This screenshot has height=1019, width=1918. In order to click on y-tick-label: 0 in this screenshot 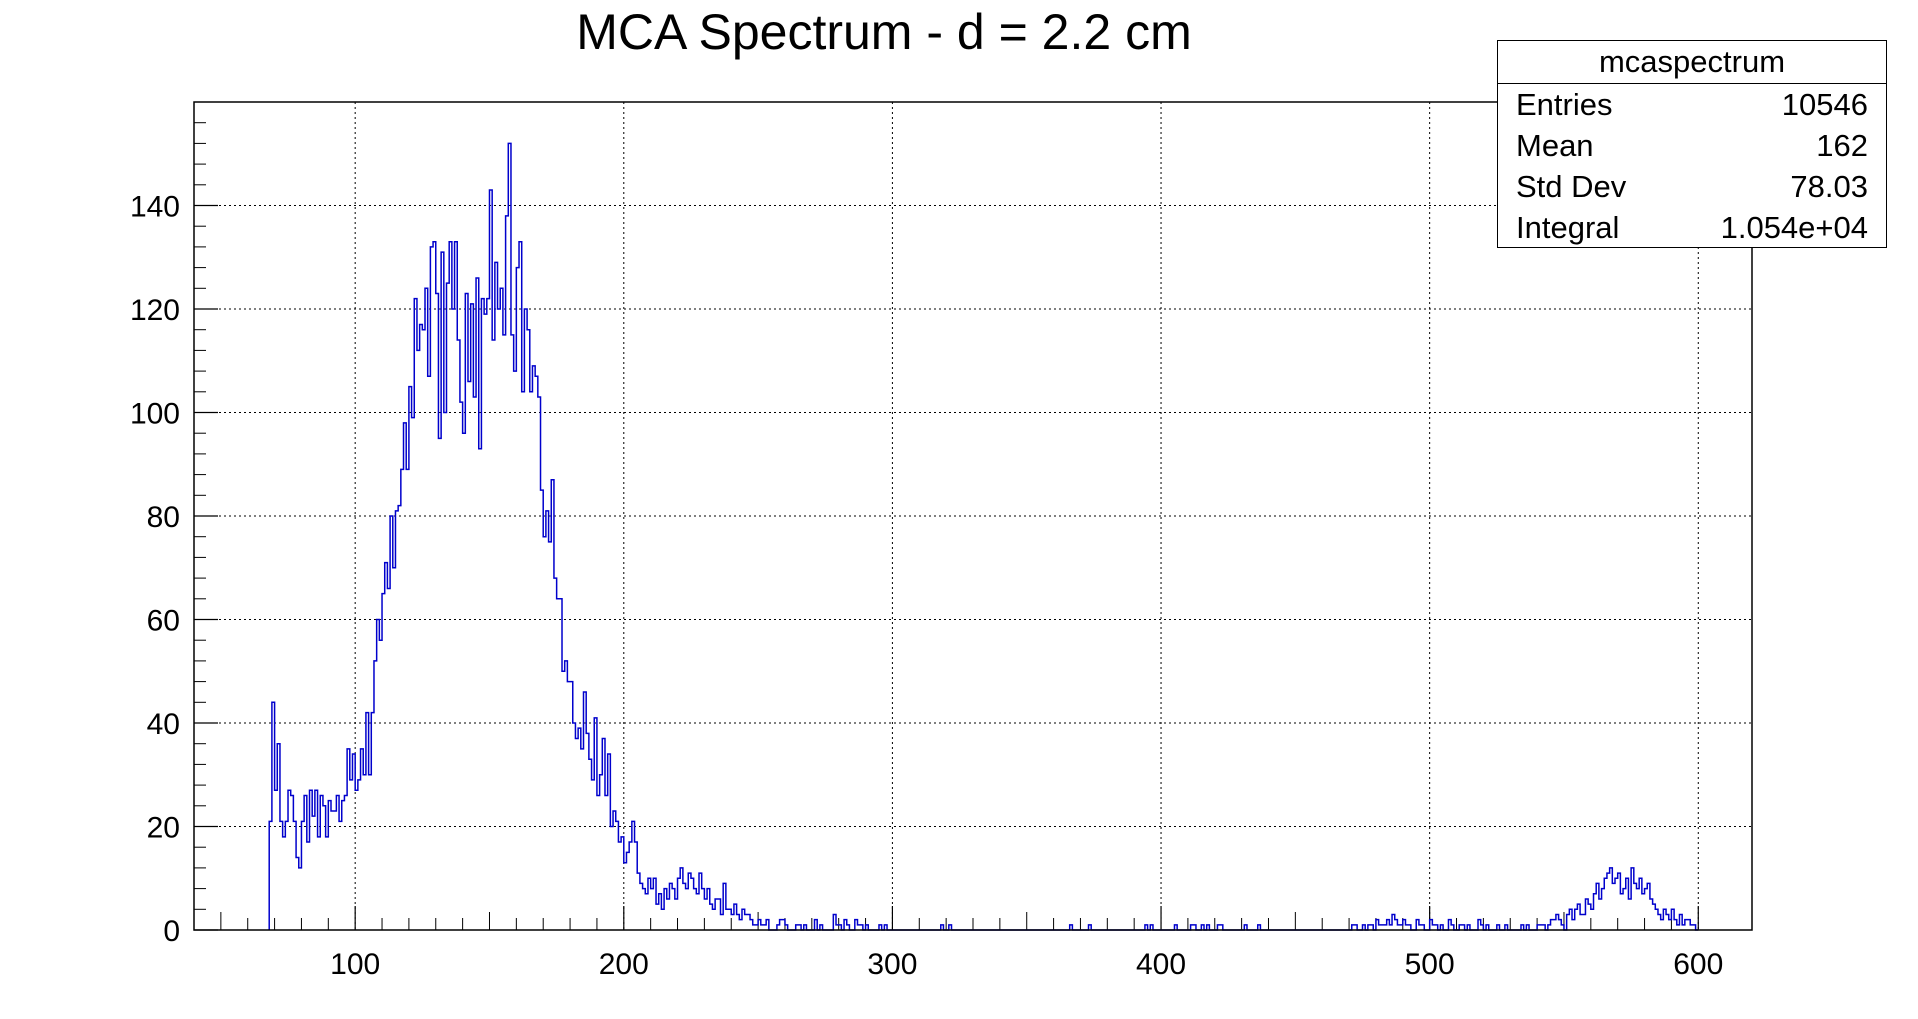, I will do `click(171, 931)`.